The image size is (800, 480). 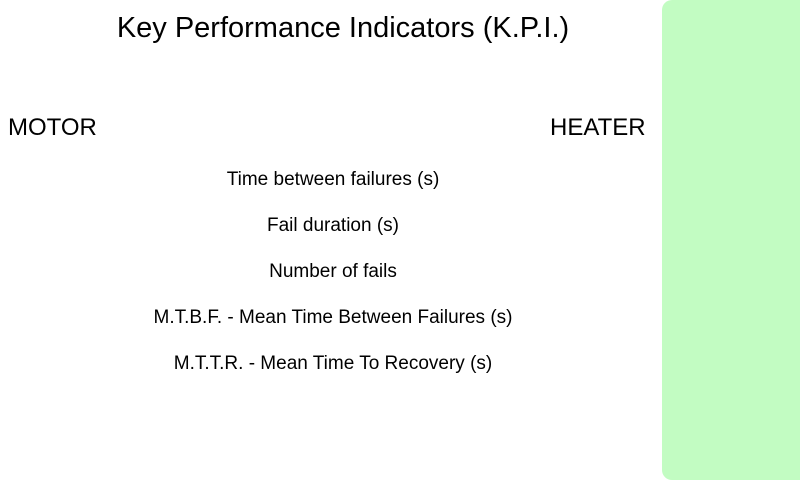 I want to click on kpi-number-of-fails: Number of fails, so click(x=333, y=271).